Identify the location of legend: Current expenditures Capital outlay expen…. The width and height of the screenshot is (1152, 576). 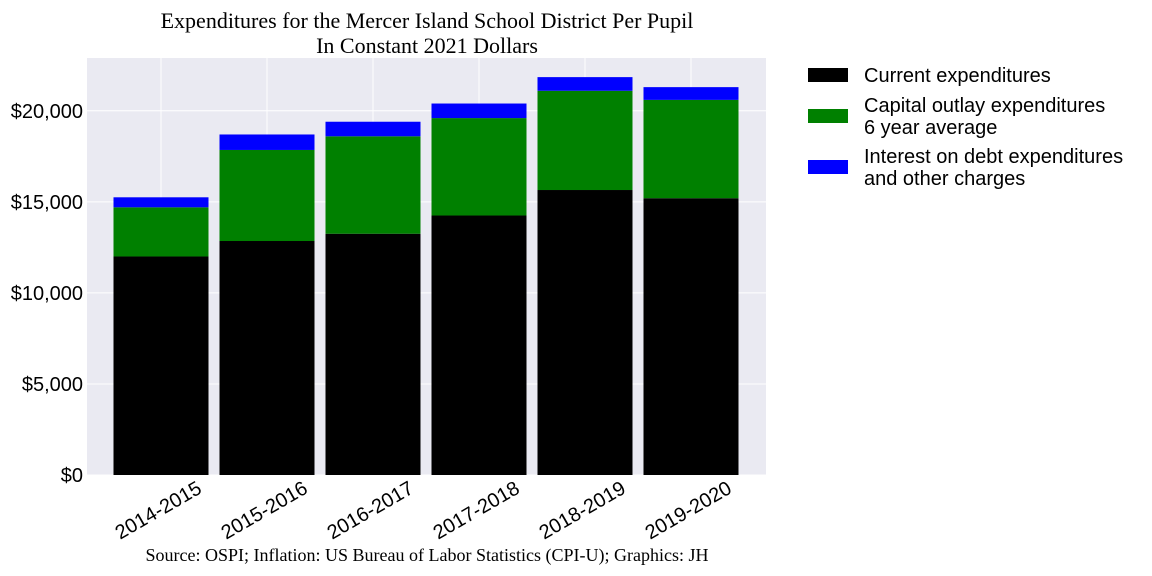
(965, 127).